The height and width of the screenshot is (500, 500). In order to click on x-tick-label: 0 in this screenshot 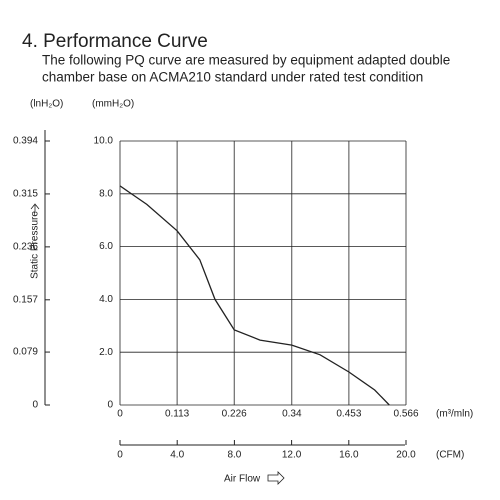, I will do `click(120, 414)`.